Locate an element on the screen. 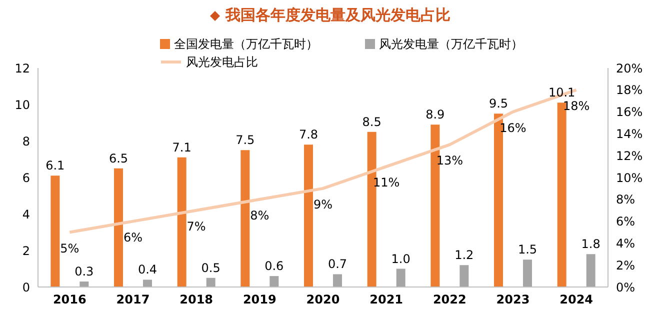 The image size is (660, 313). y-tick-label: 0 is located at coordinates (26, 287).